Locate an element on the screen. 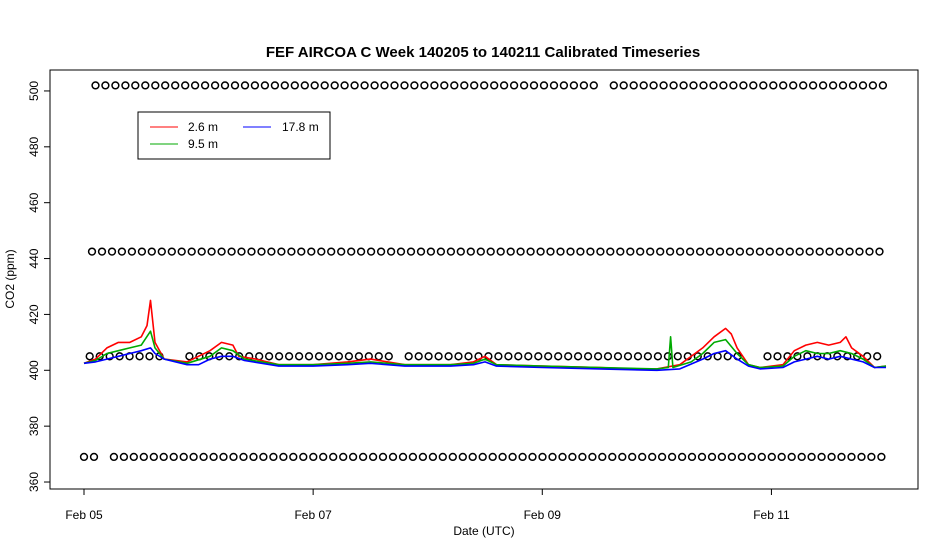 This screenshot has width=936, height=540. series-line-17-8-m is located at coordinates (484, 359).